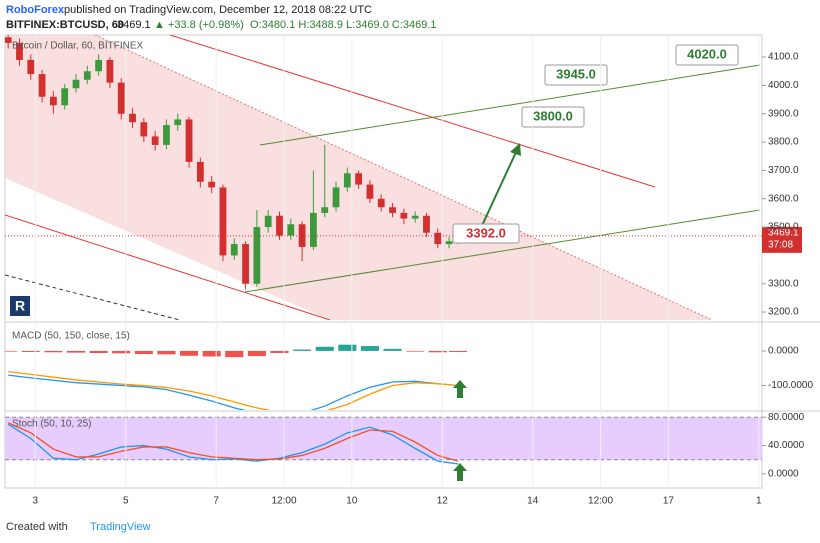 This screenshot has width=820, height=543. What do you see at coordinates (783, 57) in the screenshot?
I see `y-tick-label: 4100.0` at bounding box center [783, 57].